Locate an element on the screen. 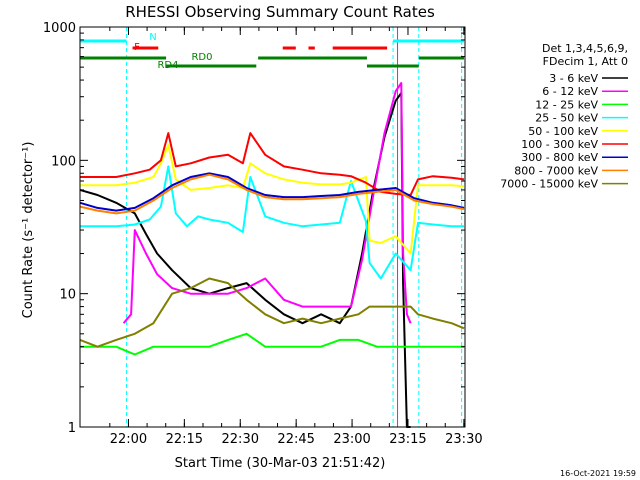  y-tick-label: 1 is located at coordinates (72, 428).